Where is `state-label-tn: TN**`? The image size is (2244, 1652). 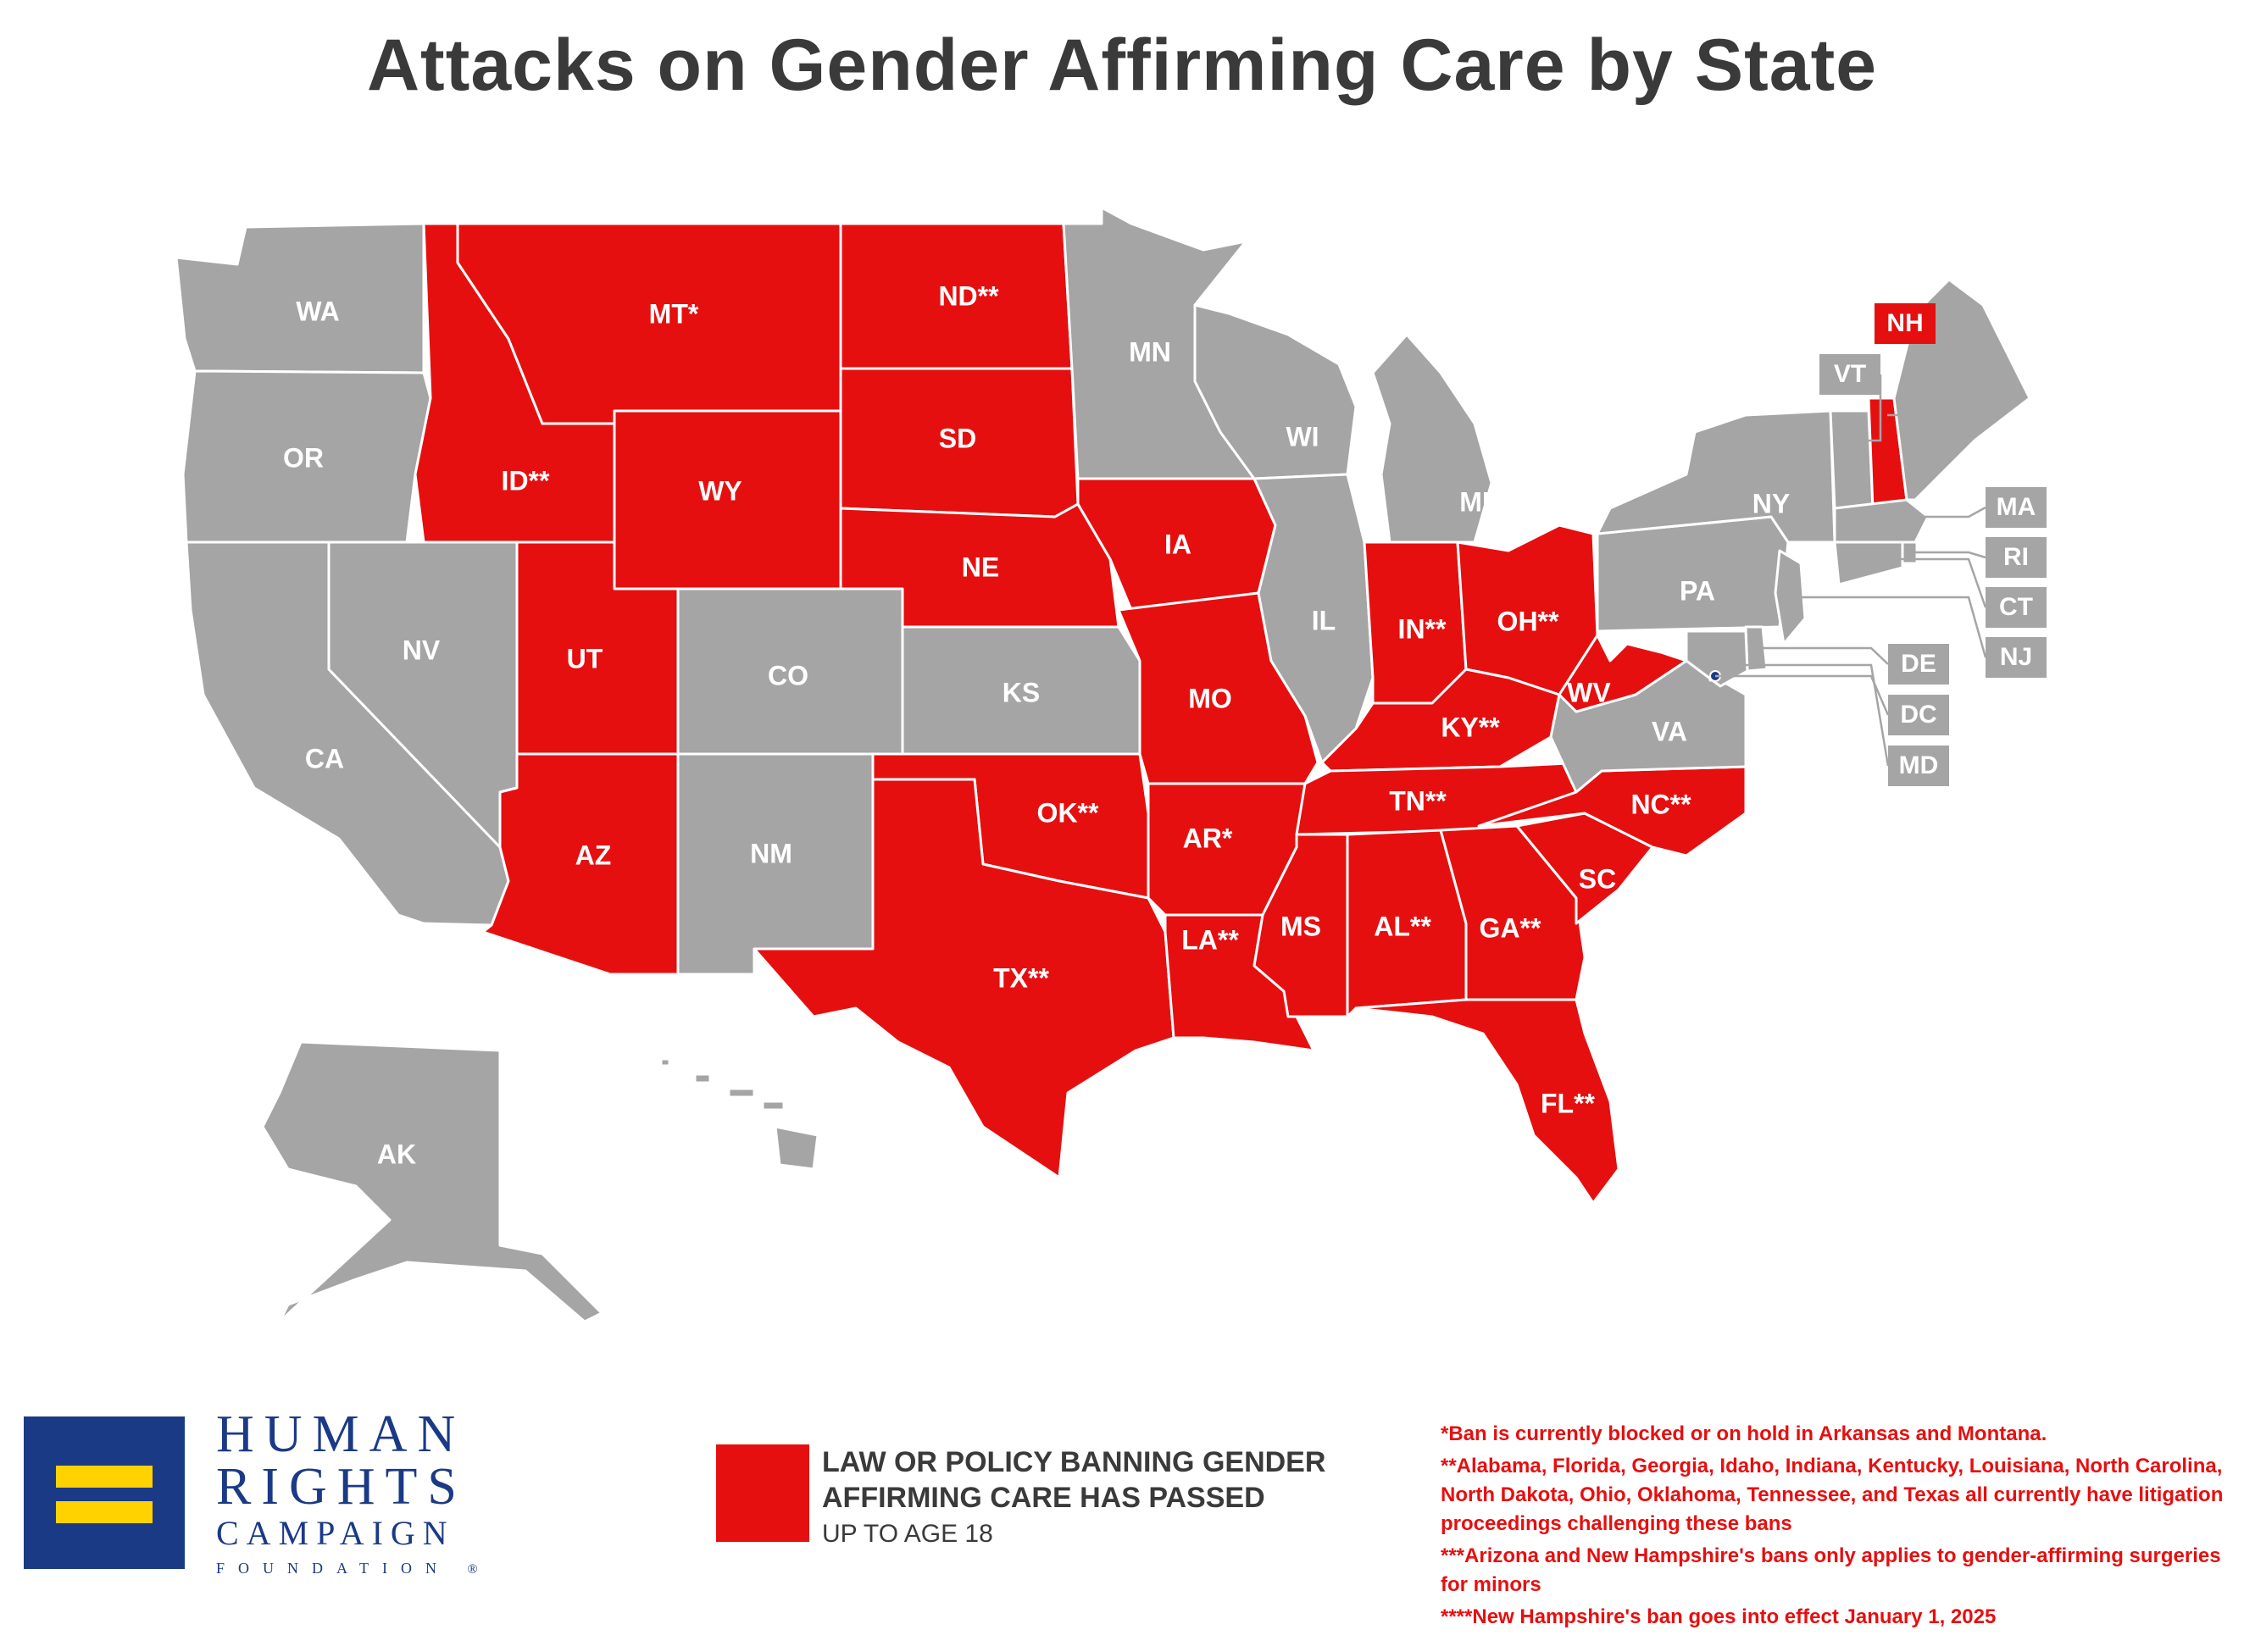
state-label-tn: TN** is located at coordinates (1418, 800).